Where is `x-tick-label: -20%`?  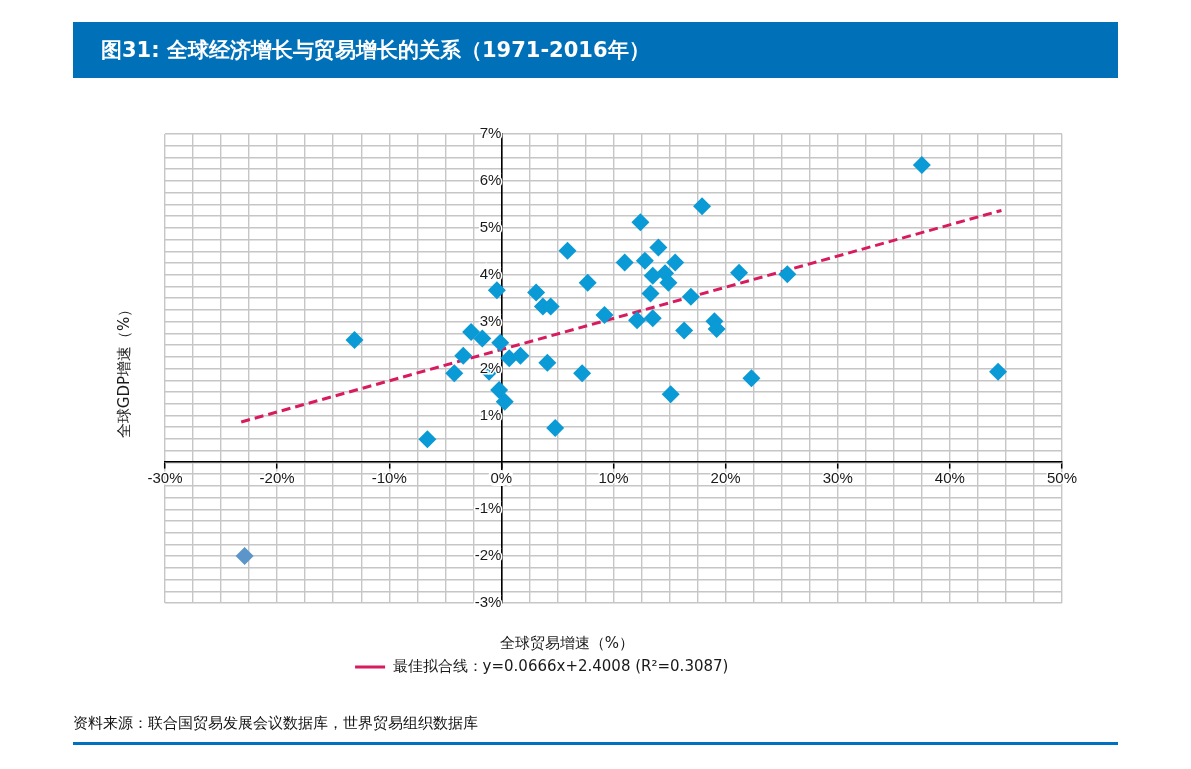 x-tick-label: -20% is located at coordinates (277, 478).